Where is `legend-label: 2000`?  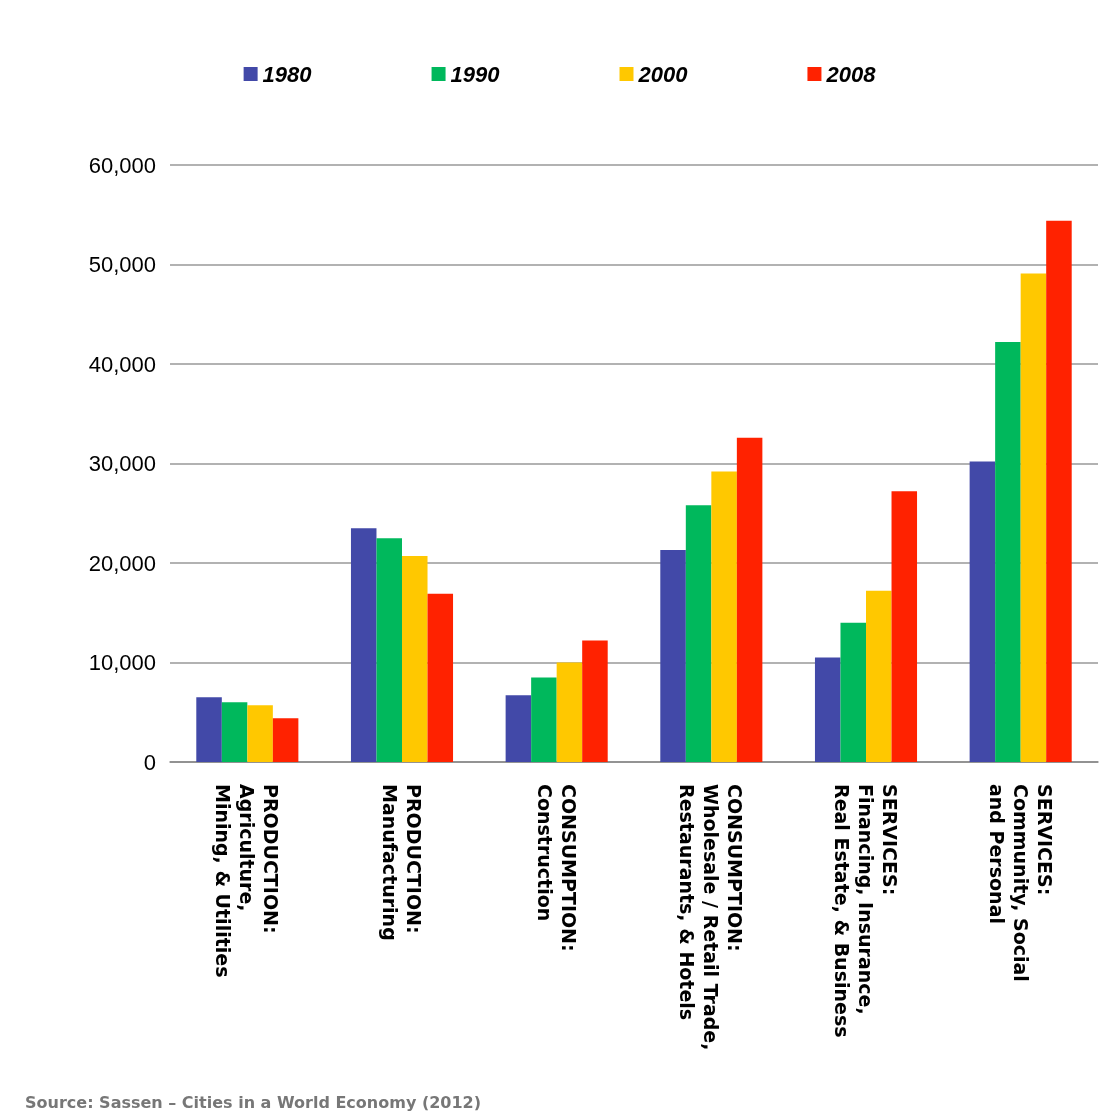 legend-label: 2000 is located at coordinates (663, 74).